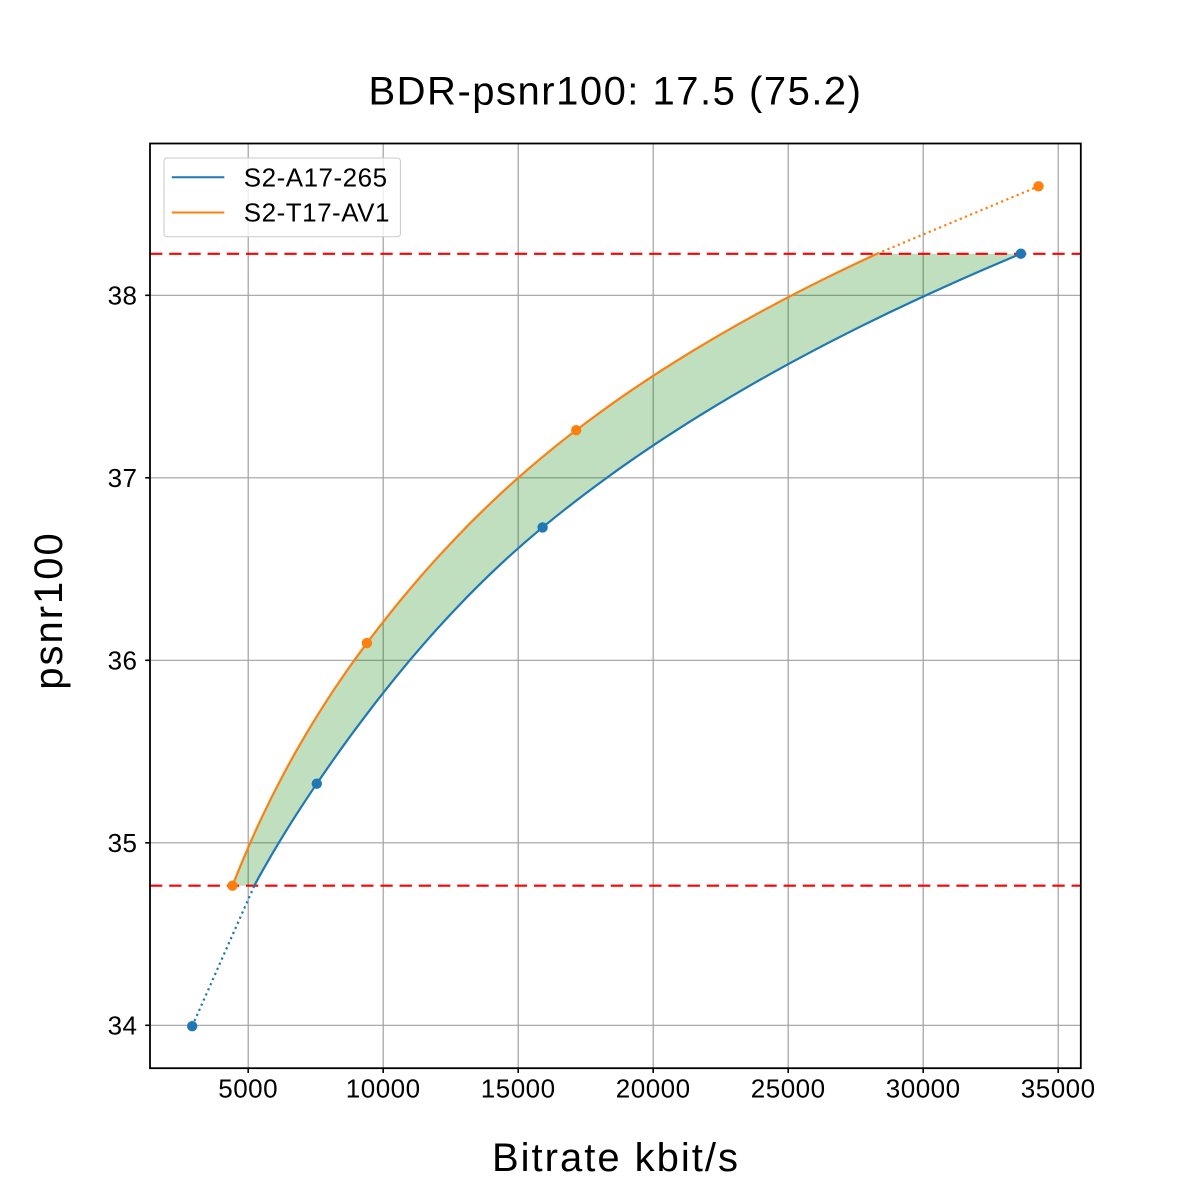  I want to click on svg-text: 35000, so click(1058, 1089).